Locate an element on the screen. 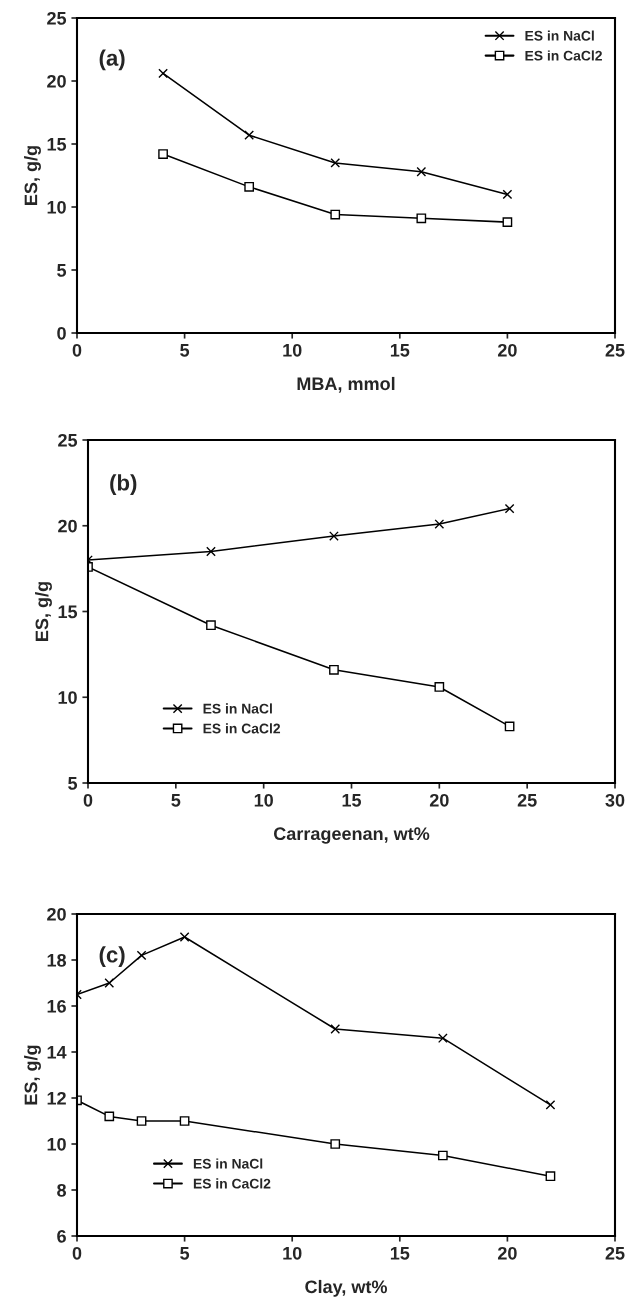 The width and height of the screenshot is (625, 1305). x-axis-title: Clay, wt% is located at coordinates (346, 1288).